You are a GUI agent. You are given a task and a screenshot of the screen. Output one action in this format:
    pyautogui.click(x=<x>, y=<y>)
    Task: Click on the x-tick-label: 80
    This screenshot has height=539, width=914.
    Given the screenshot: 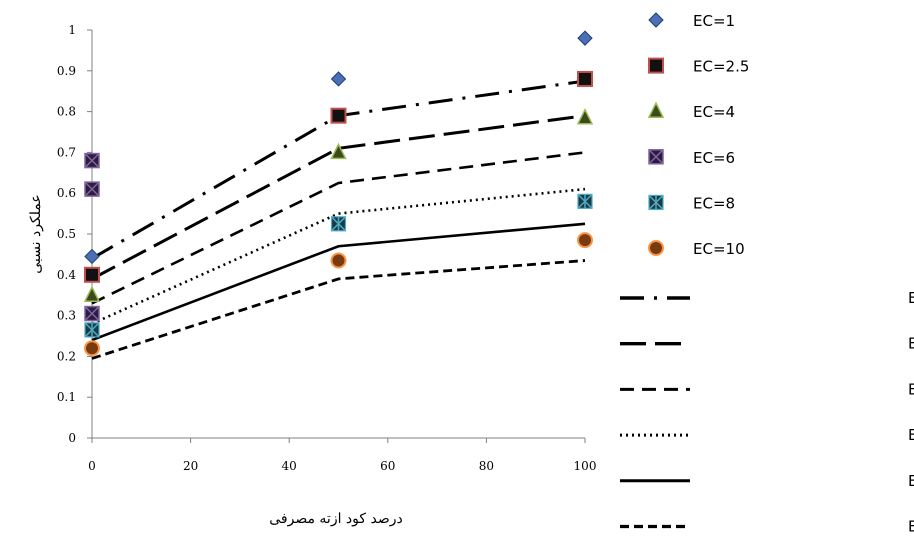 What is the action you would take?
    pyautogui.click(x=486, y=466)
    